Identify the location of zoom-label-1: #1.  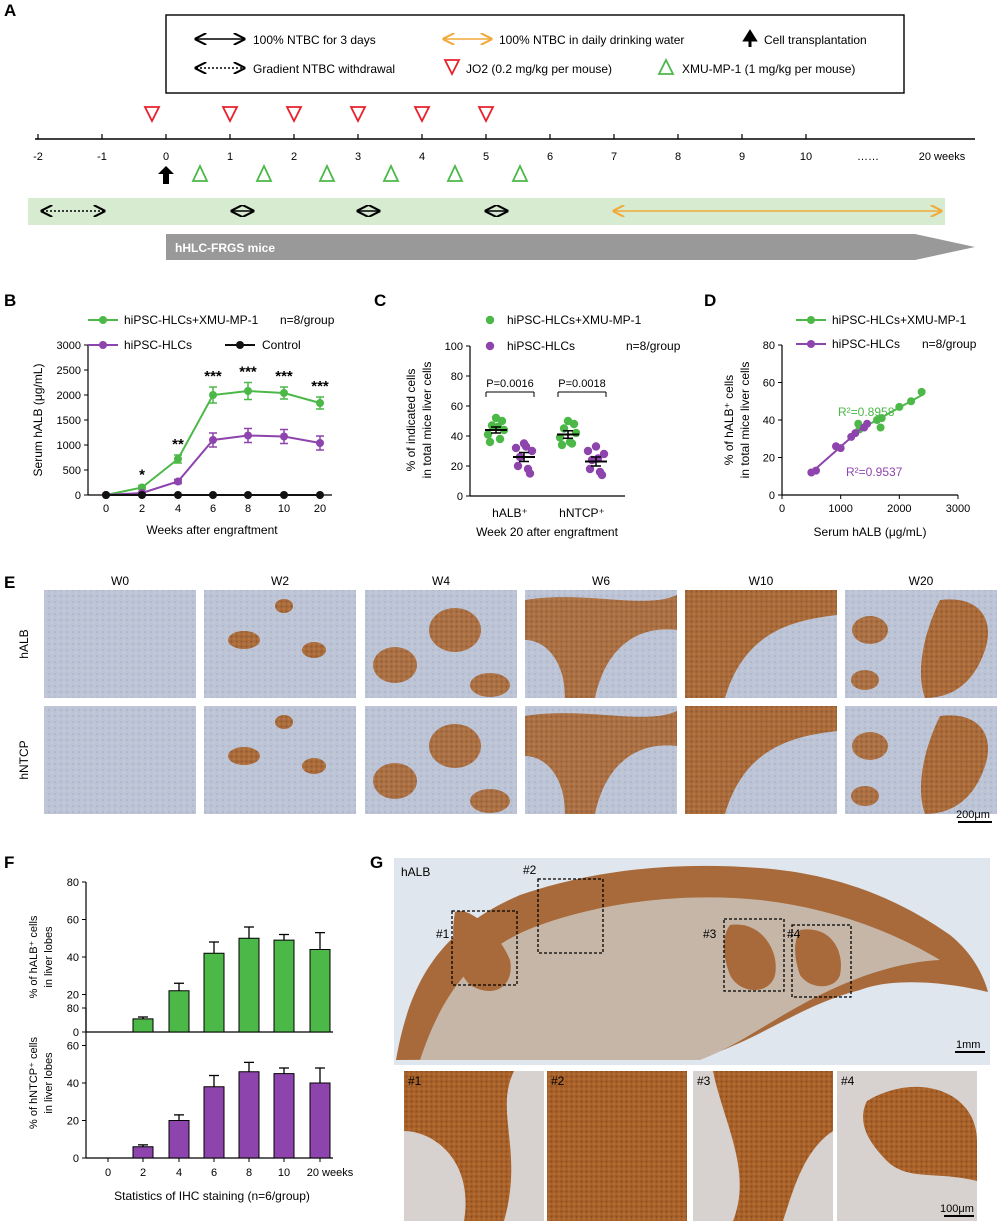
(443, 934).